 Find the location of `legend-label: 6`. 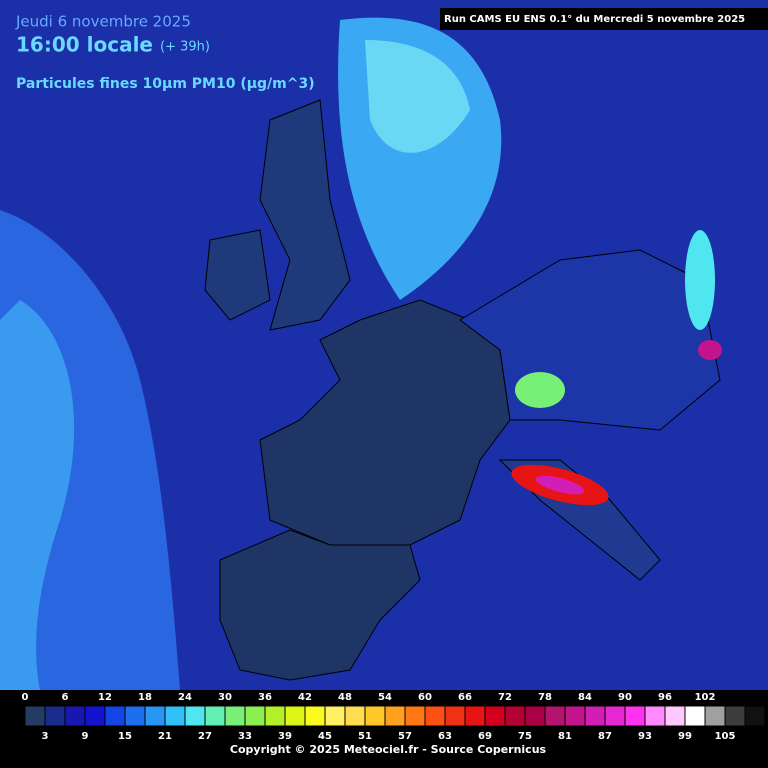

legend-label: 6 is located at coordinates (65, 697).